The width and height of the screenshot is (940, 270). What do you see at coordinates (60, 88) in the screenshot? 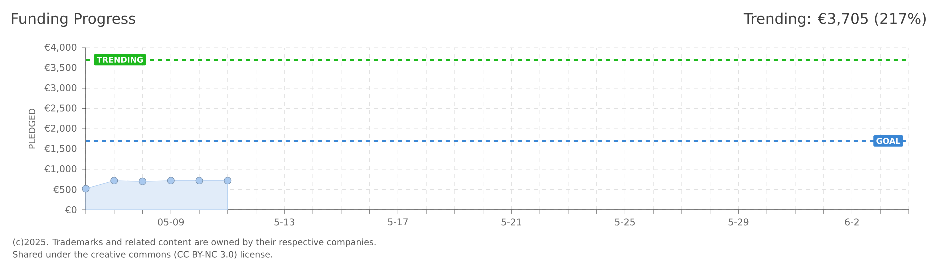
I see `y-tick-label: €3,000` at bounding box center [60, 88].